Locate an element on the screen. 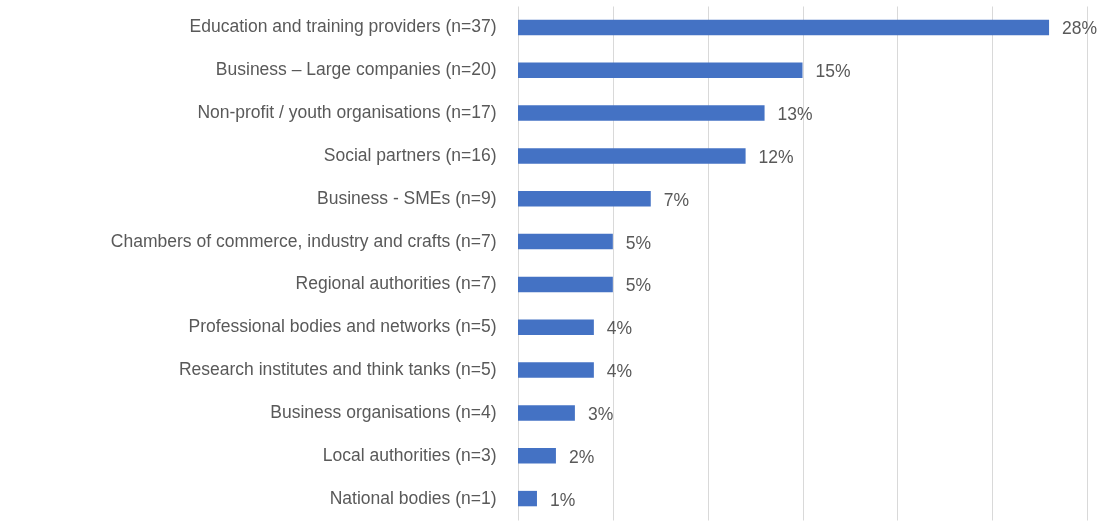  y-tick-label: Chambers of commerce, industry and crafts (n=7) is located at coordinates (303, 240).